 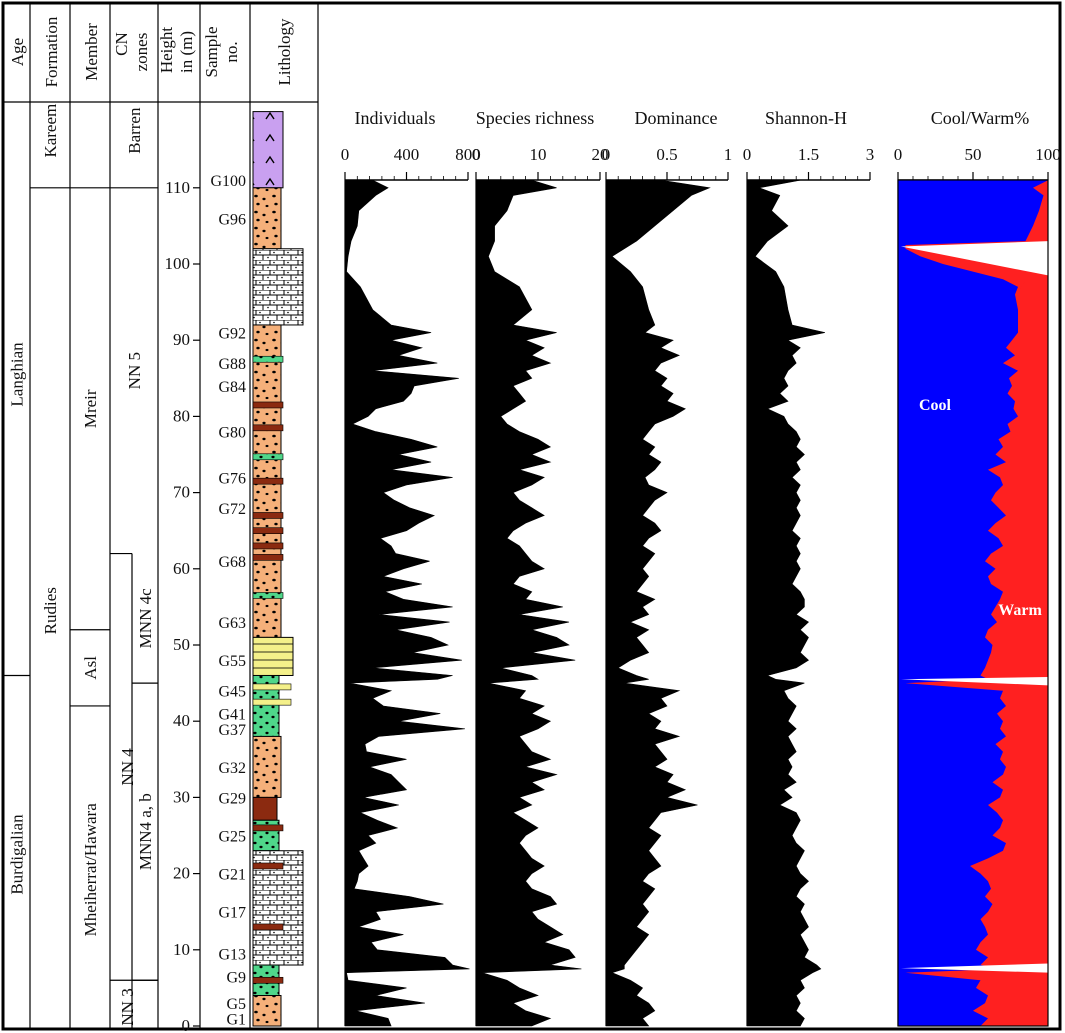 What do you see at coordinates (181, 339) in the screenshot?
I see `height-tick-label: 90` at bounding box center [181, 339].